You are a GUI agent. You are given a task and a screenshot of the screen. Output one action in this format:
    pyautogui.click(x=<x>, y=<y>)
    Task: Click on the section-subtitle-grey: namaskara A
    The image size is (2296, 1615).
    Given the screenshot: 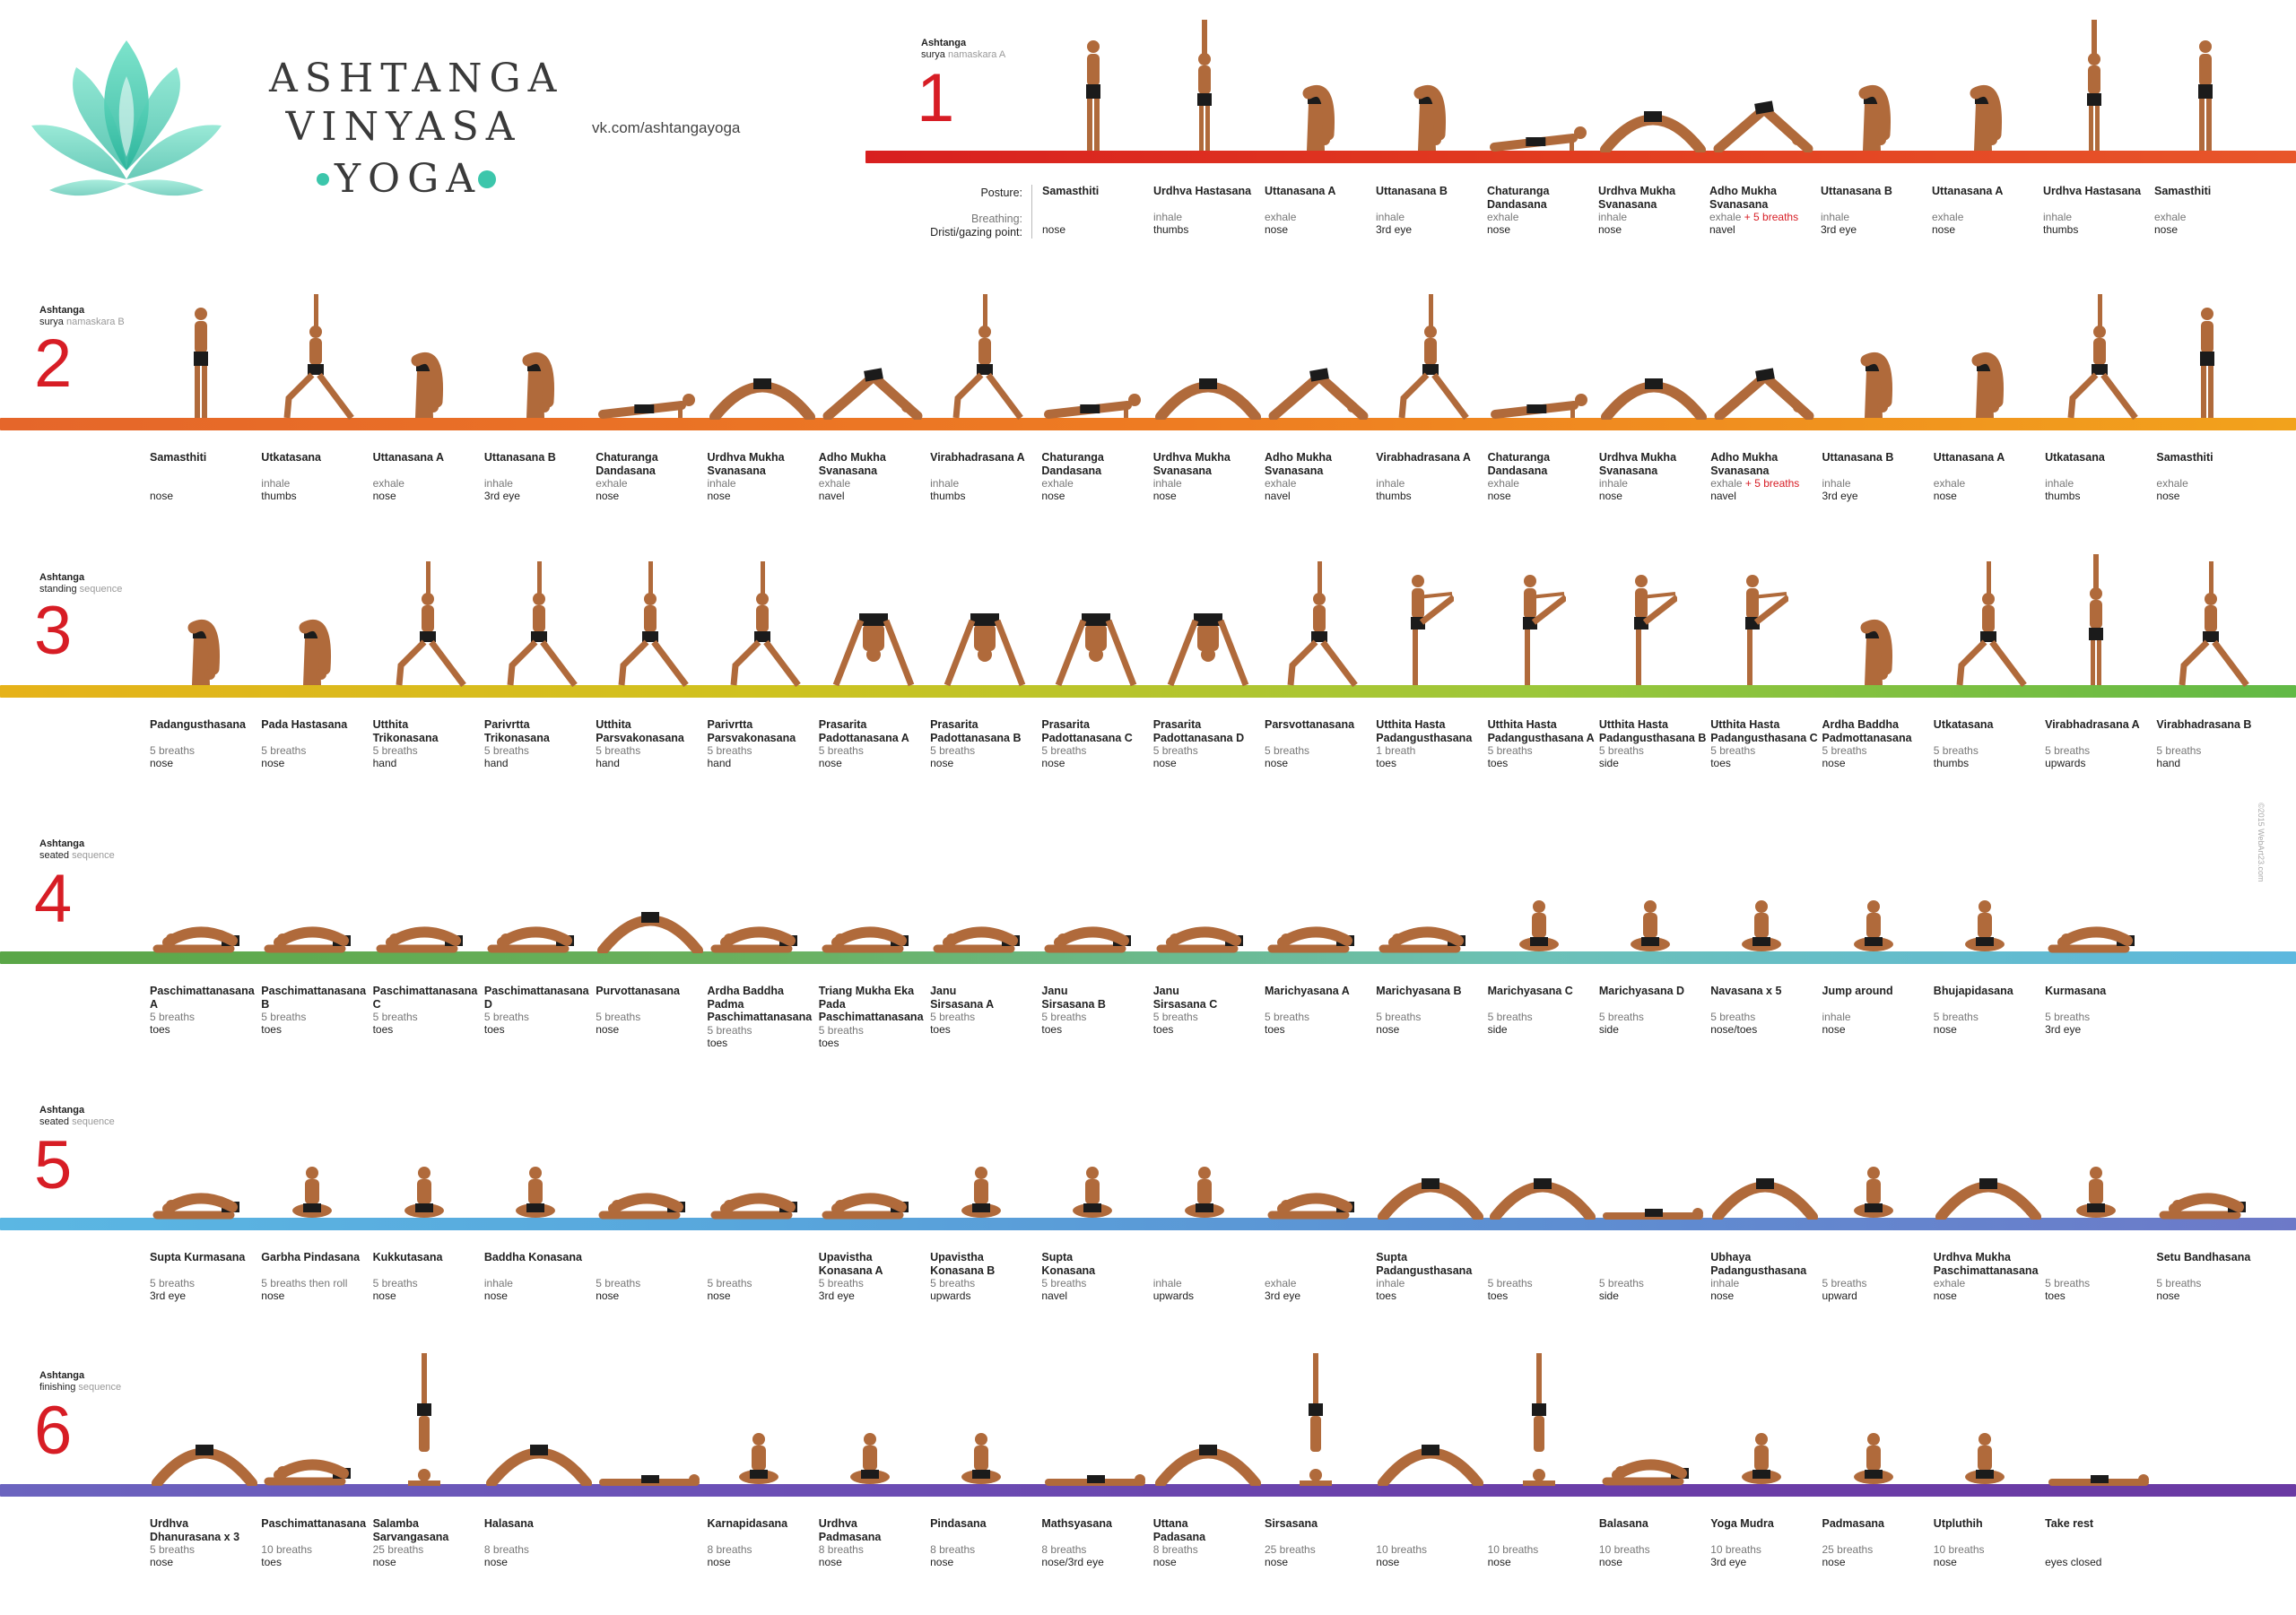 What is the action you would take?
    pyautogui.click(x=975, y=54)
    